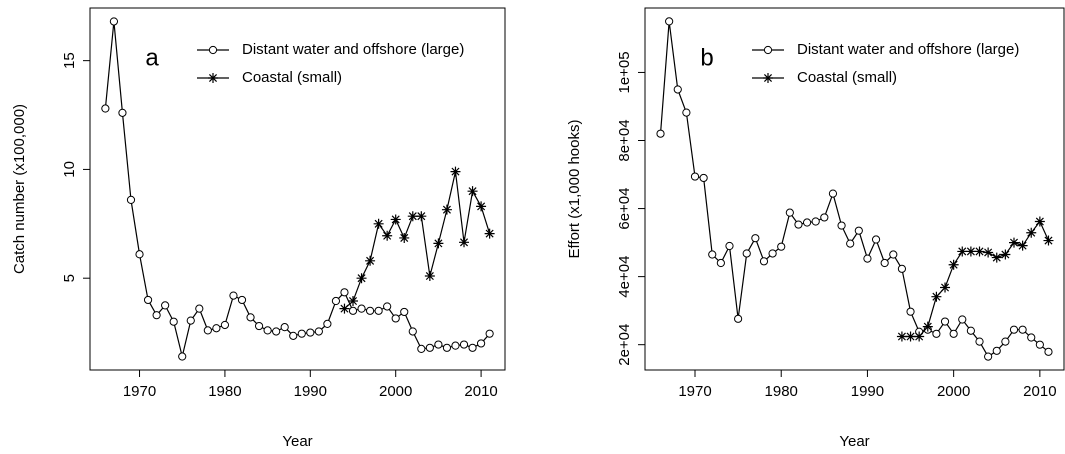 The height and width of the screenshot is (454, 1065). I want to click on legend-marker, so click(768, 78).